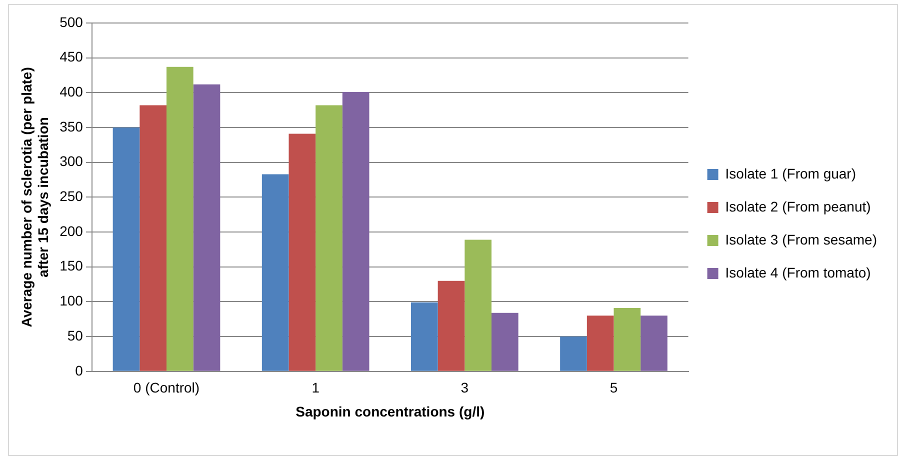 This screenshot has height=460, width=906. I want to click on legend-label: Isolate 4 (From tomato), so click(798, 272).